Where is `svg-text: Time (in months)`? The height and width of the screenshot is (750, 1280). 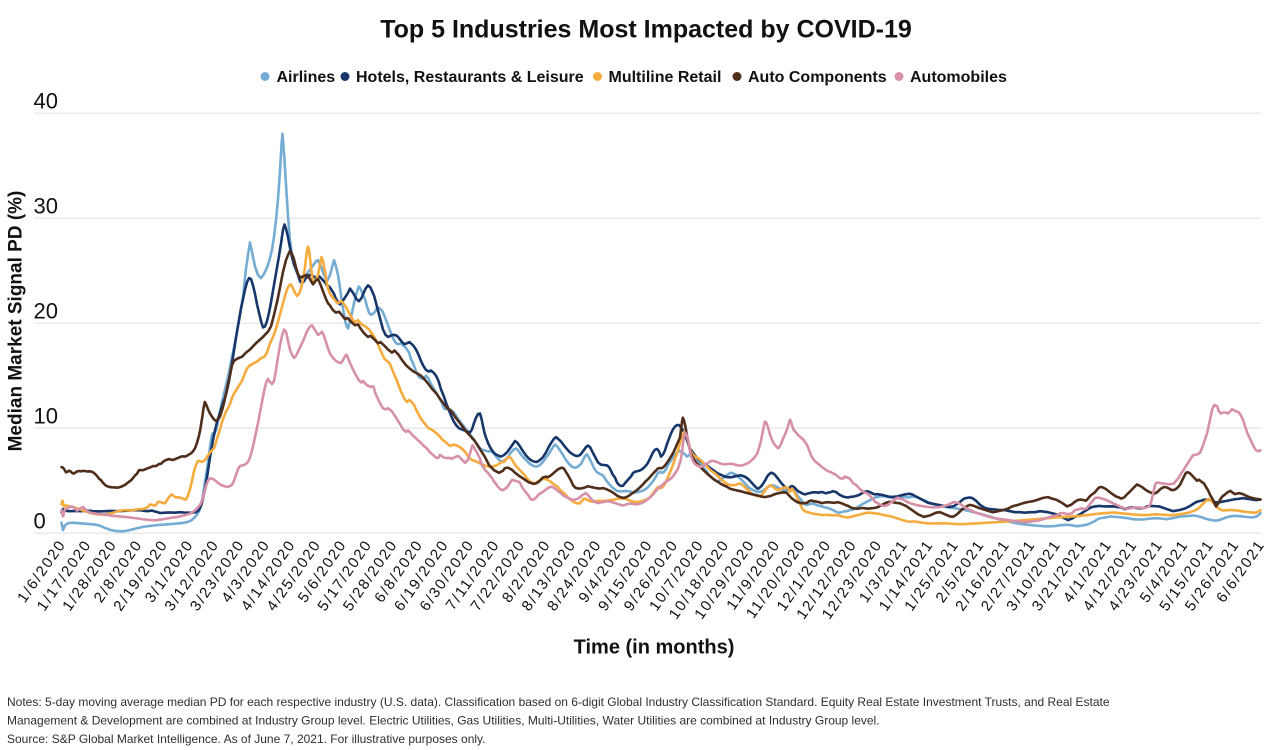
svg-text: Time (in months) is located at coordinates (654, 648).